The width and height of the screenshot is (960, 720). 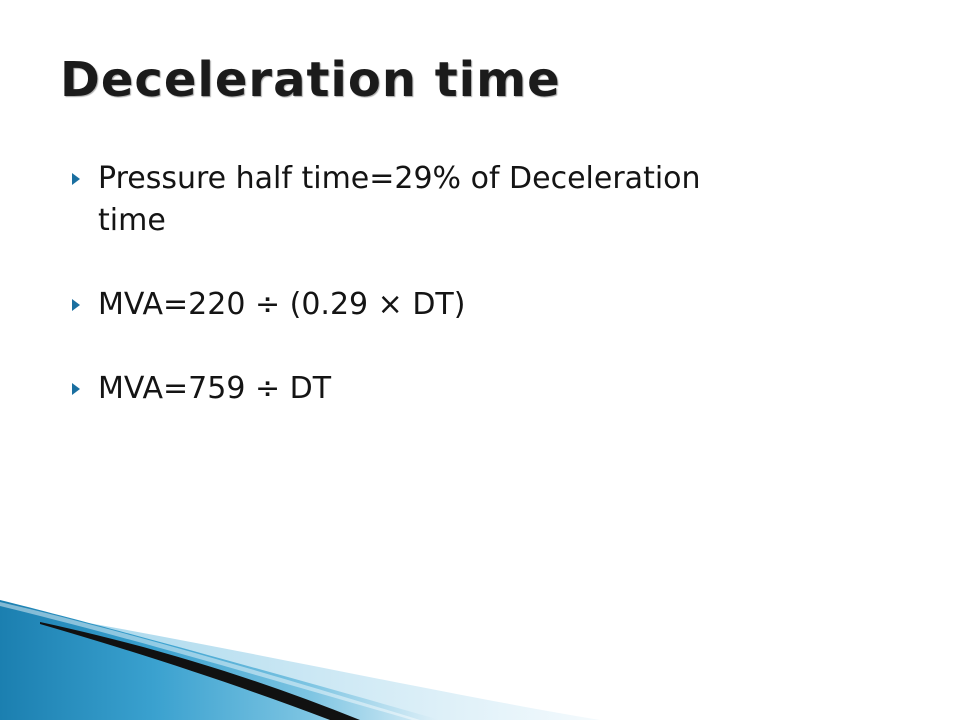 I want to click on bullet-item: MVA=220 ÷ (0.29 × DT), so click(x=465, y=305).